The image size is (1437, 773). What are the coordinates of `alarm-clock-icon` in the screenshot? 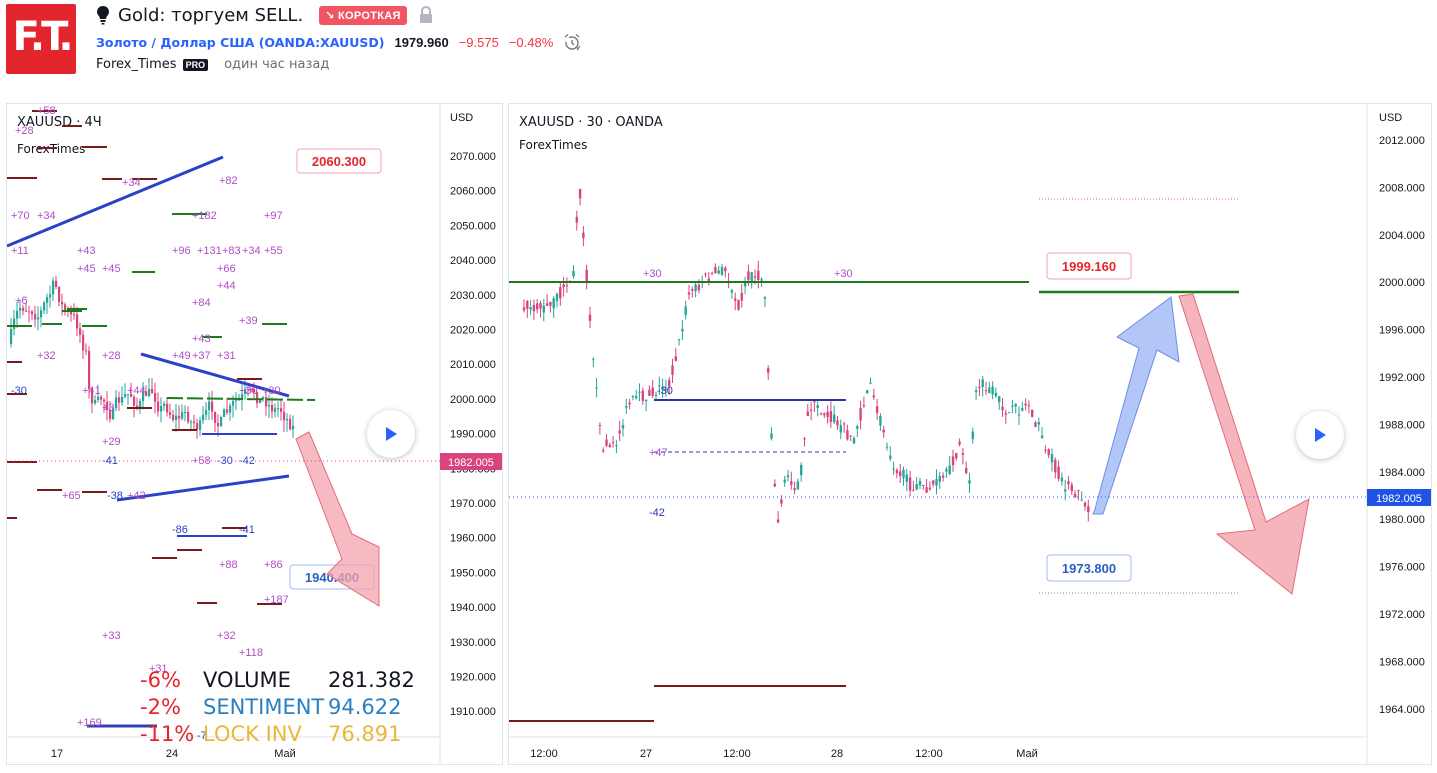 It's located at (572, 42).